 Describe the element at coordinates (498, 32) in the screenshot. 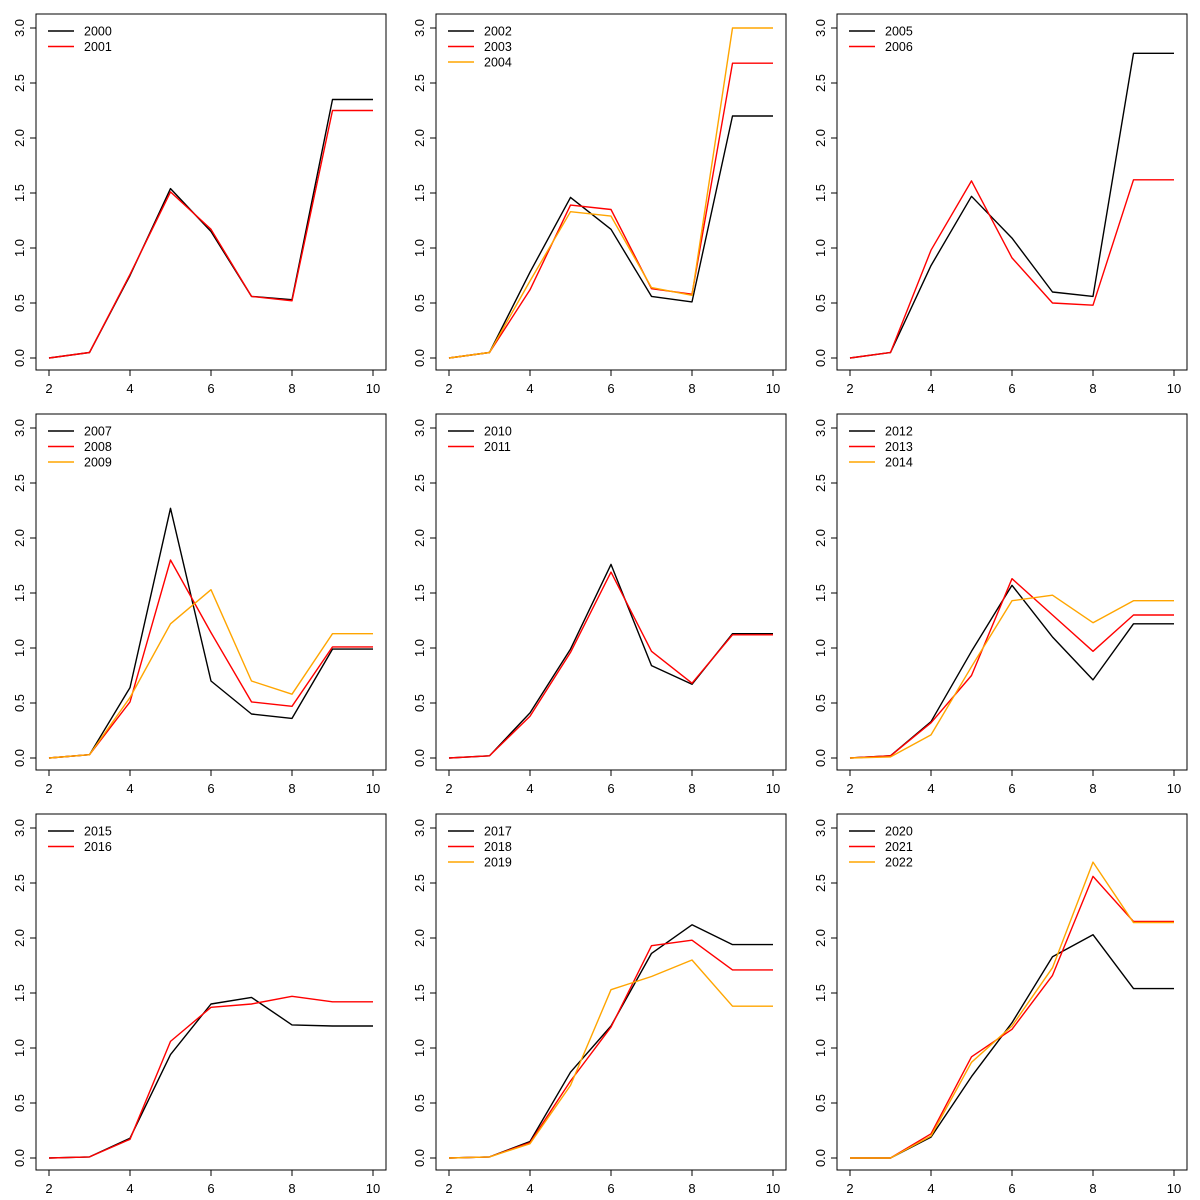

I see `legend-label: 2002` at that location.